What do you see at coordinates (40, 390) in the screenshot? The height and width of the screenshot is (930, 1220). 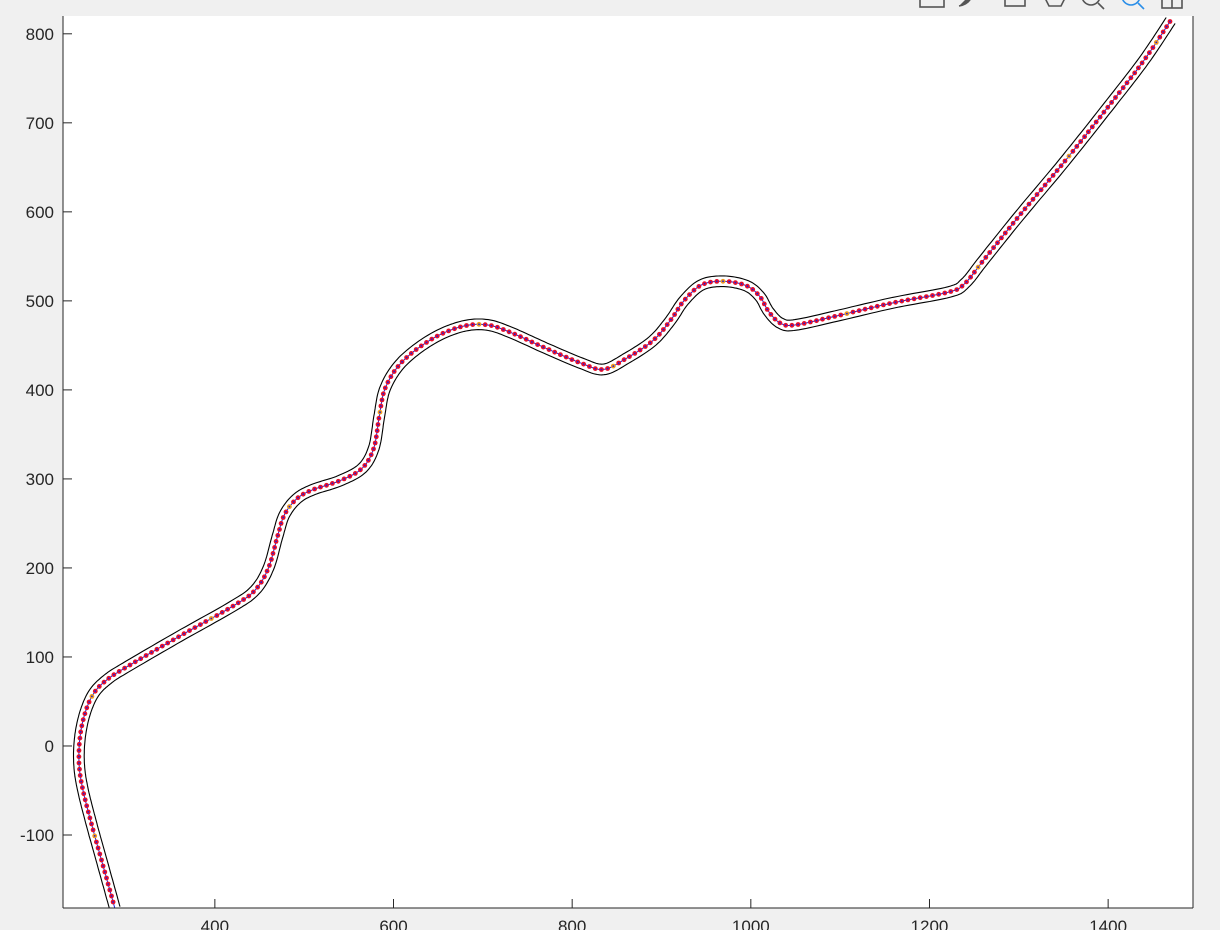 I see `y-tick-label: 400` at bounding box center [40, 390].